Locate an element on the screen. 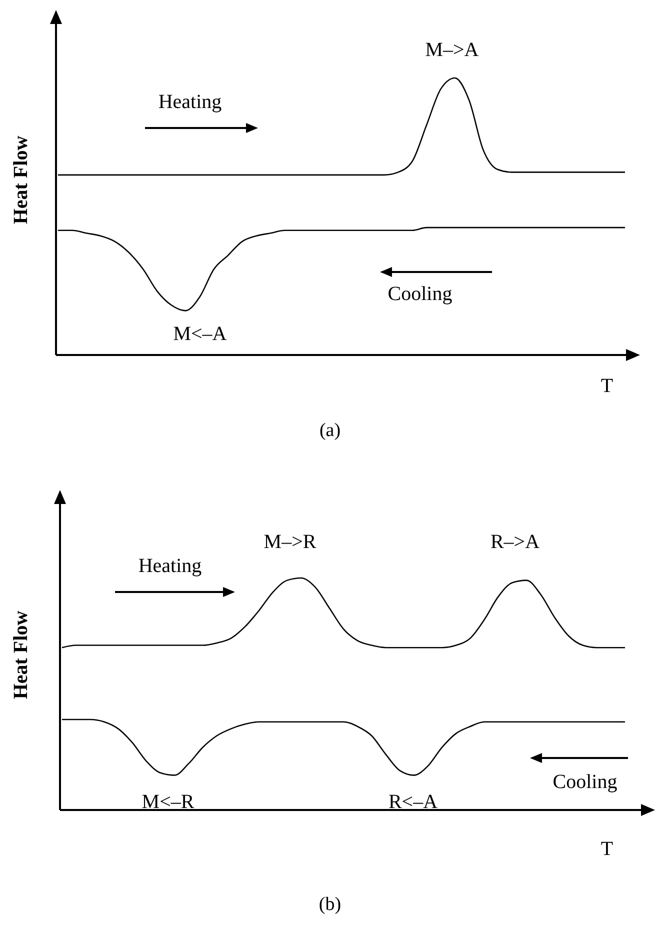 This screenshot has width=670, height=949. annotation: M<–A is located at coordinates (200, 334).